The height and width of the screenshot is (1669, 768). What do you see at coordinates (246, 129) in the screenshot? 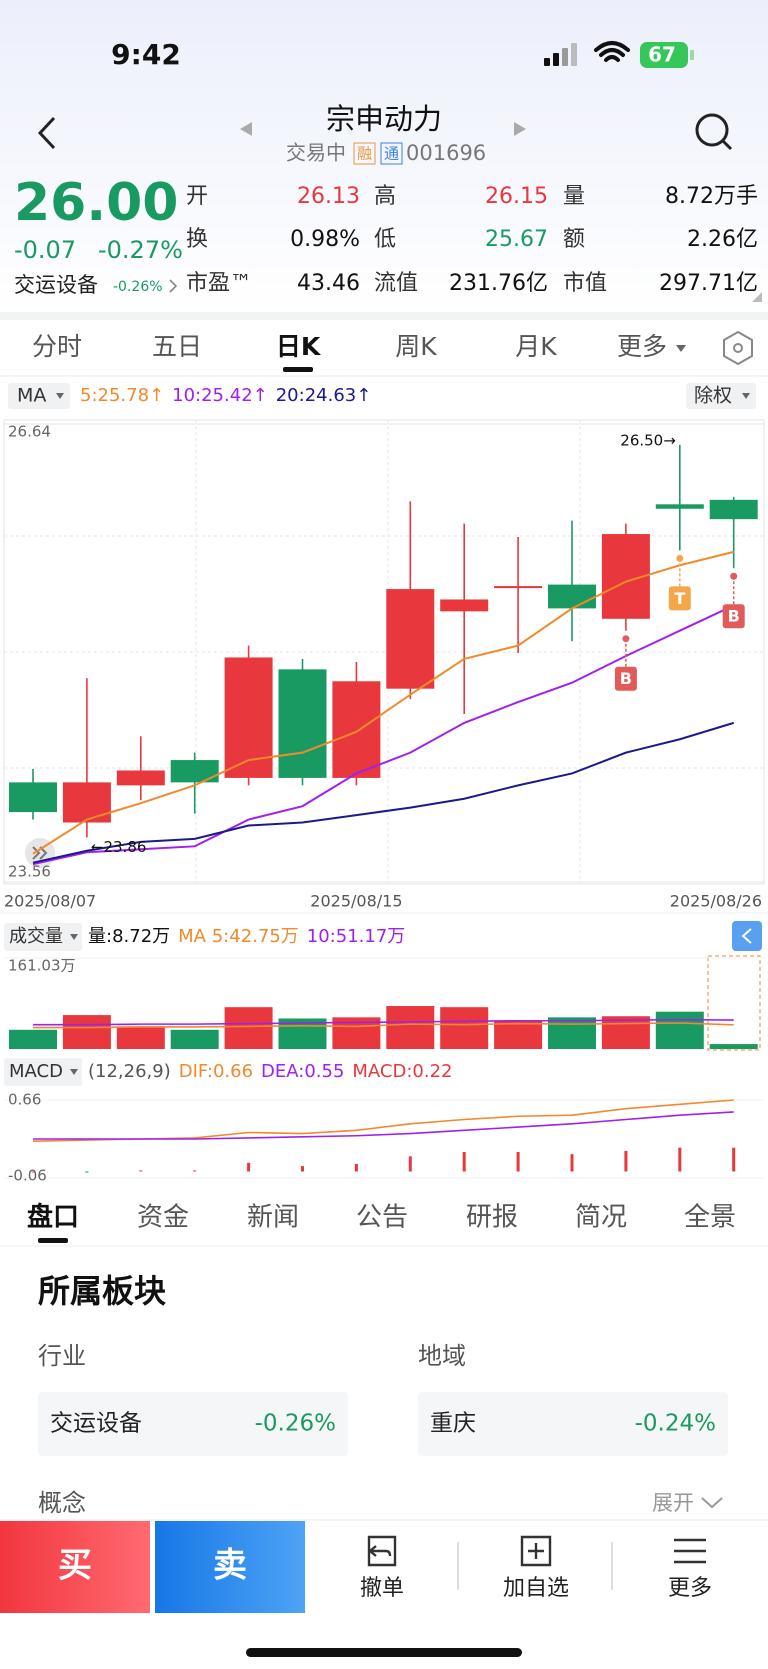
I see `prev-stock` at bounding box center [246, 129].